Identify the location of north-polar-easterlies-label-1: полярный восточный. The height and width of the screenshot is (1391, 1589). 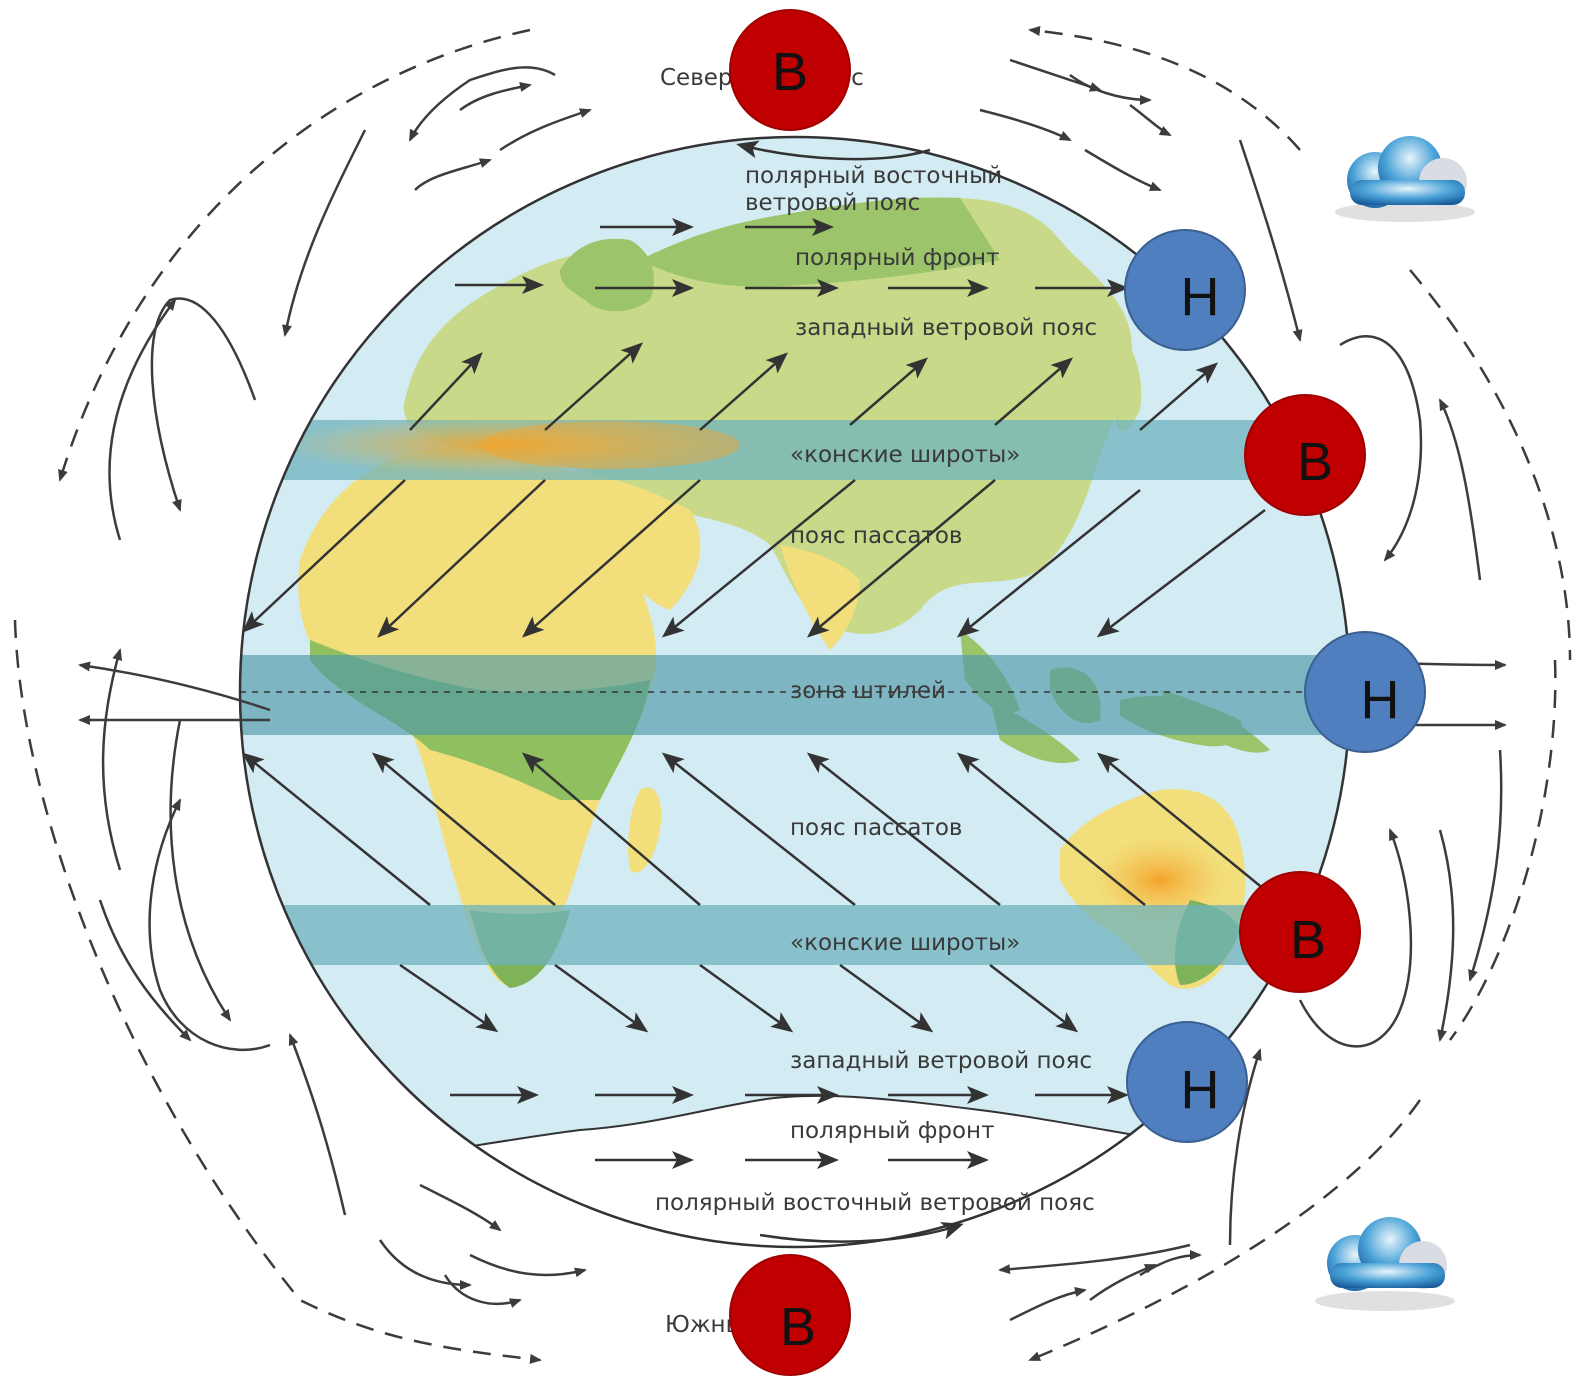
(873, 176).